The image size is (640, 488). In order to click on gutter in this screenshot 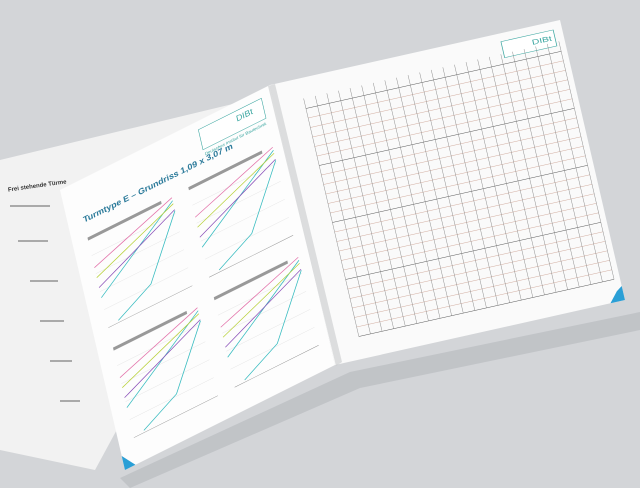, I will do `click(305, 225)`.